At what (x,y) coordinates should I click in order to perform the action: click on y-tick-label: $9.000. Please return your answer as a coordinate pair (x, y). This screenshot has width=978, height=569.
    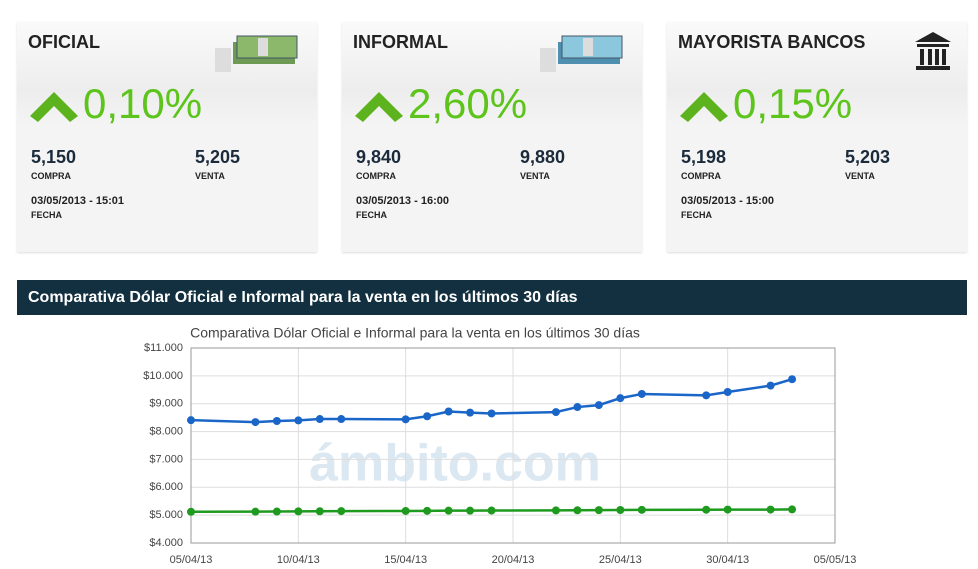
    Looking at the image, I should click on (166, 404).